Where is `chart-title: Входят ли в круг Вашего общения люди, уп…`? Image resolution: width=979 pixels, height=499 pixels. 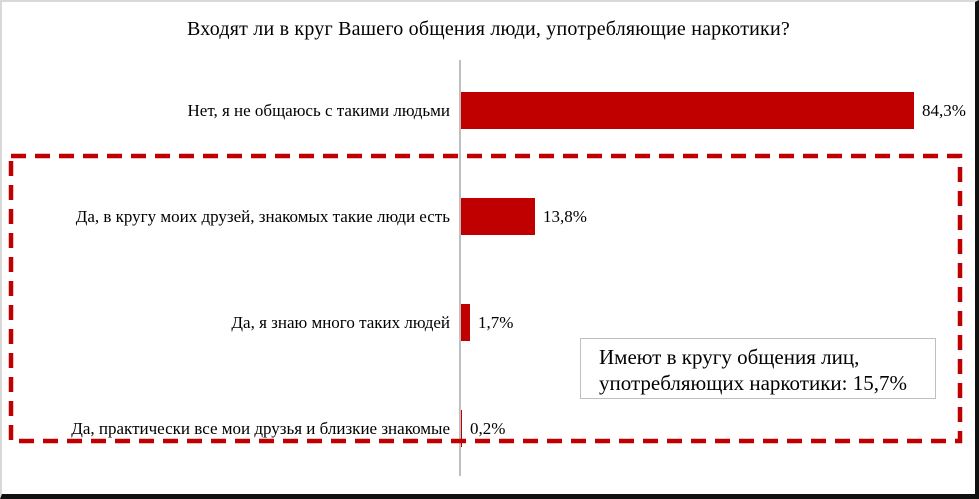 chart-title: Входят ли в круг Вашего общения люди, уп… is located at coordinates (488, 29).